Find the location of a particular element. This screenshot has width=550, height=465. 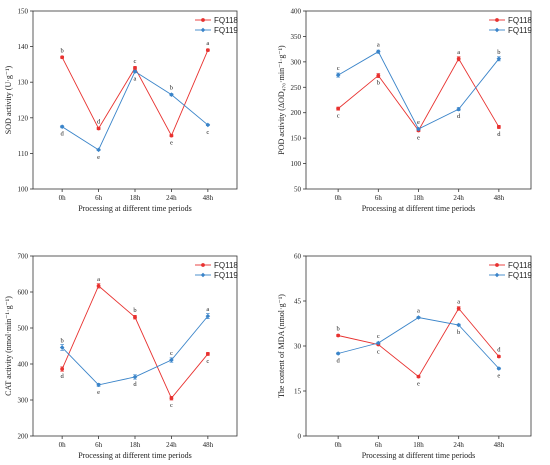

y-tick-label: 700 is located at coordinates (23, 257).